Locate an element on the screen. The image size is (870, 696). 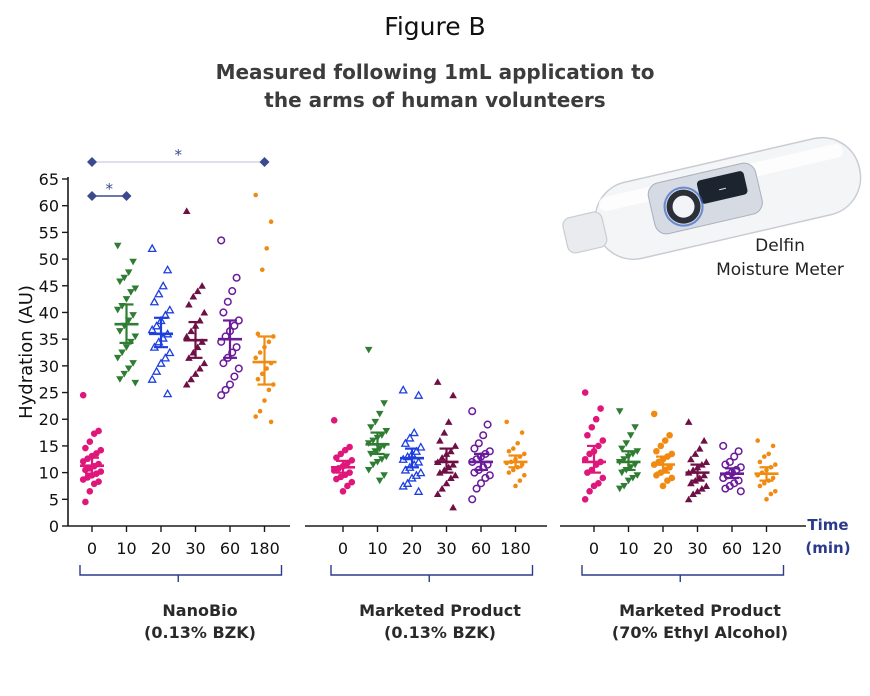
chart-title-line-1: Measured following 1mL application to is located at coordinates (435, 72).